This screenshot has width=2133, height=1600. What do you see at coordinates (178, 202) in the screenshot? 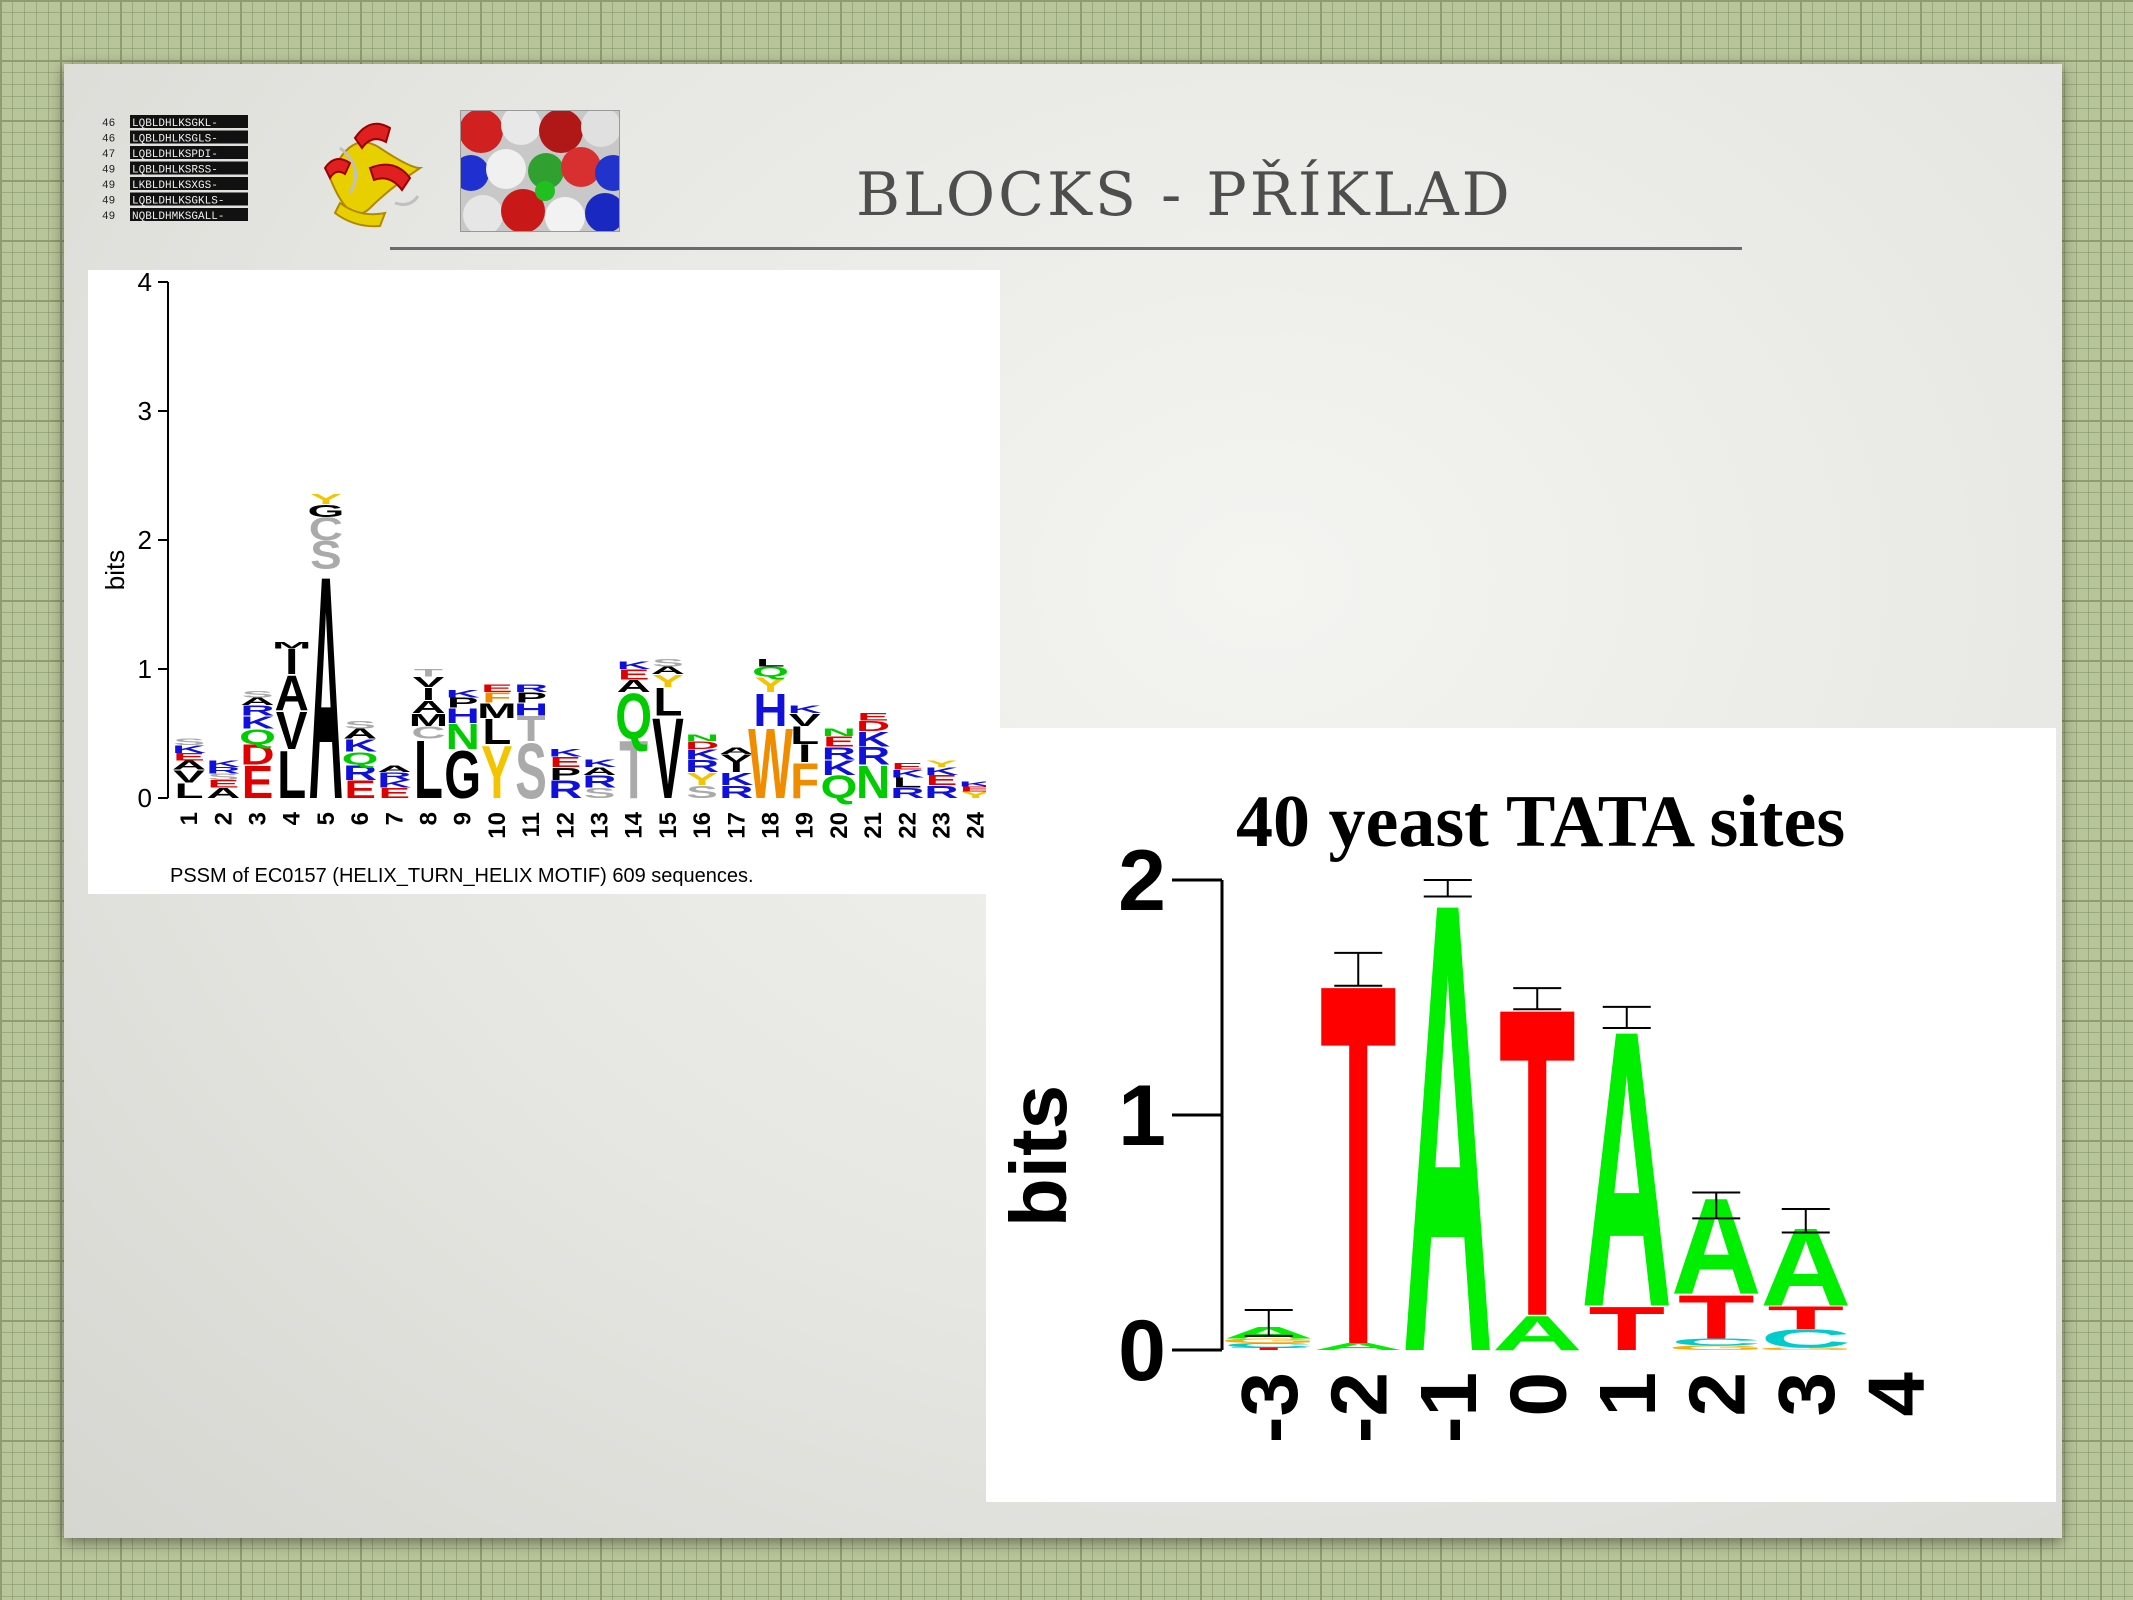
I see `alignment-row-sequence: LQBLDHLKSGKLS-` at bounding box center [178, 202].